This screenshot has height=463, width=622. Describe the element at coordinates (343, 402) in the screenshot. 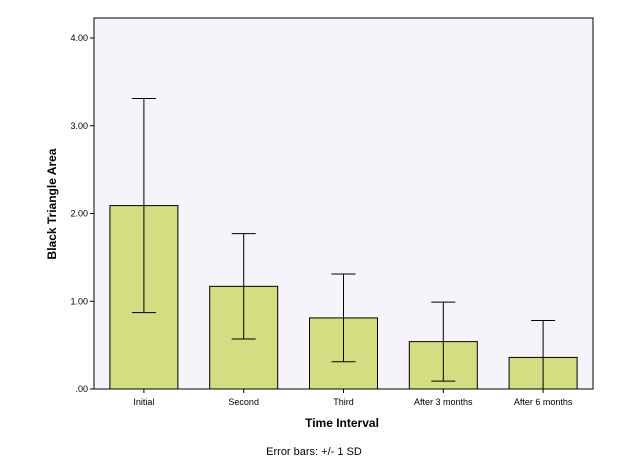

I see `x-tick-label: Third` at that location.